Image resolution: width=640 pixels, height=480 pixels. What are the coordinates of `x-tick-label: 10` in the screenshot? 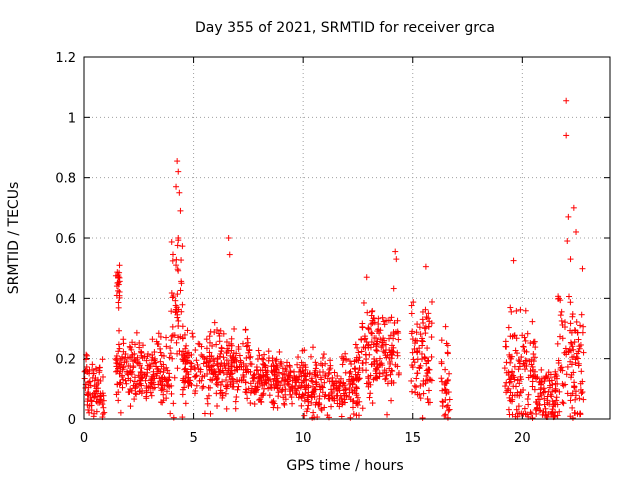 It's located at (303, 438).